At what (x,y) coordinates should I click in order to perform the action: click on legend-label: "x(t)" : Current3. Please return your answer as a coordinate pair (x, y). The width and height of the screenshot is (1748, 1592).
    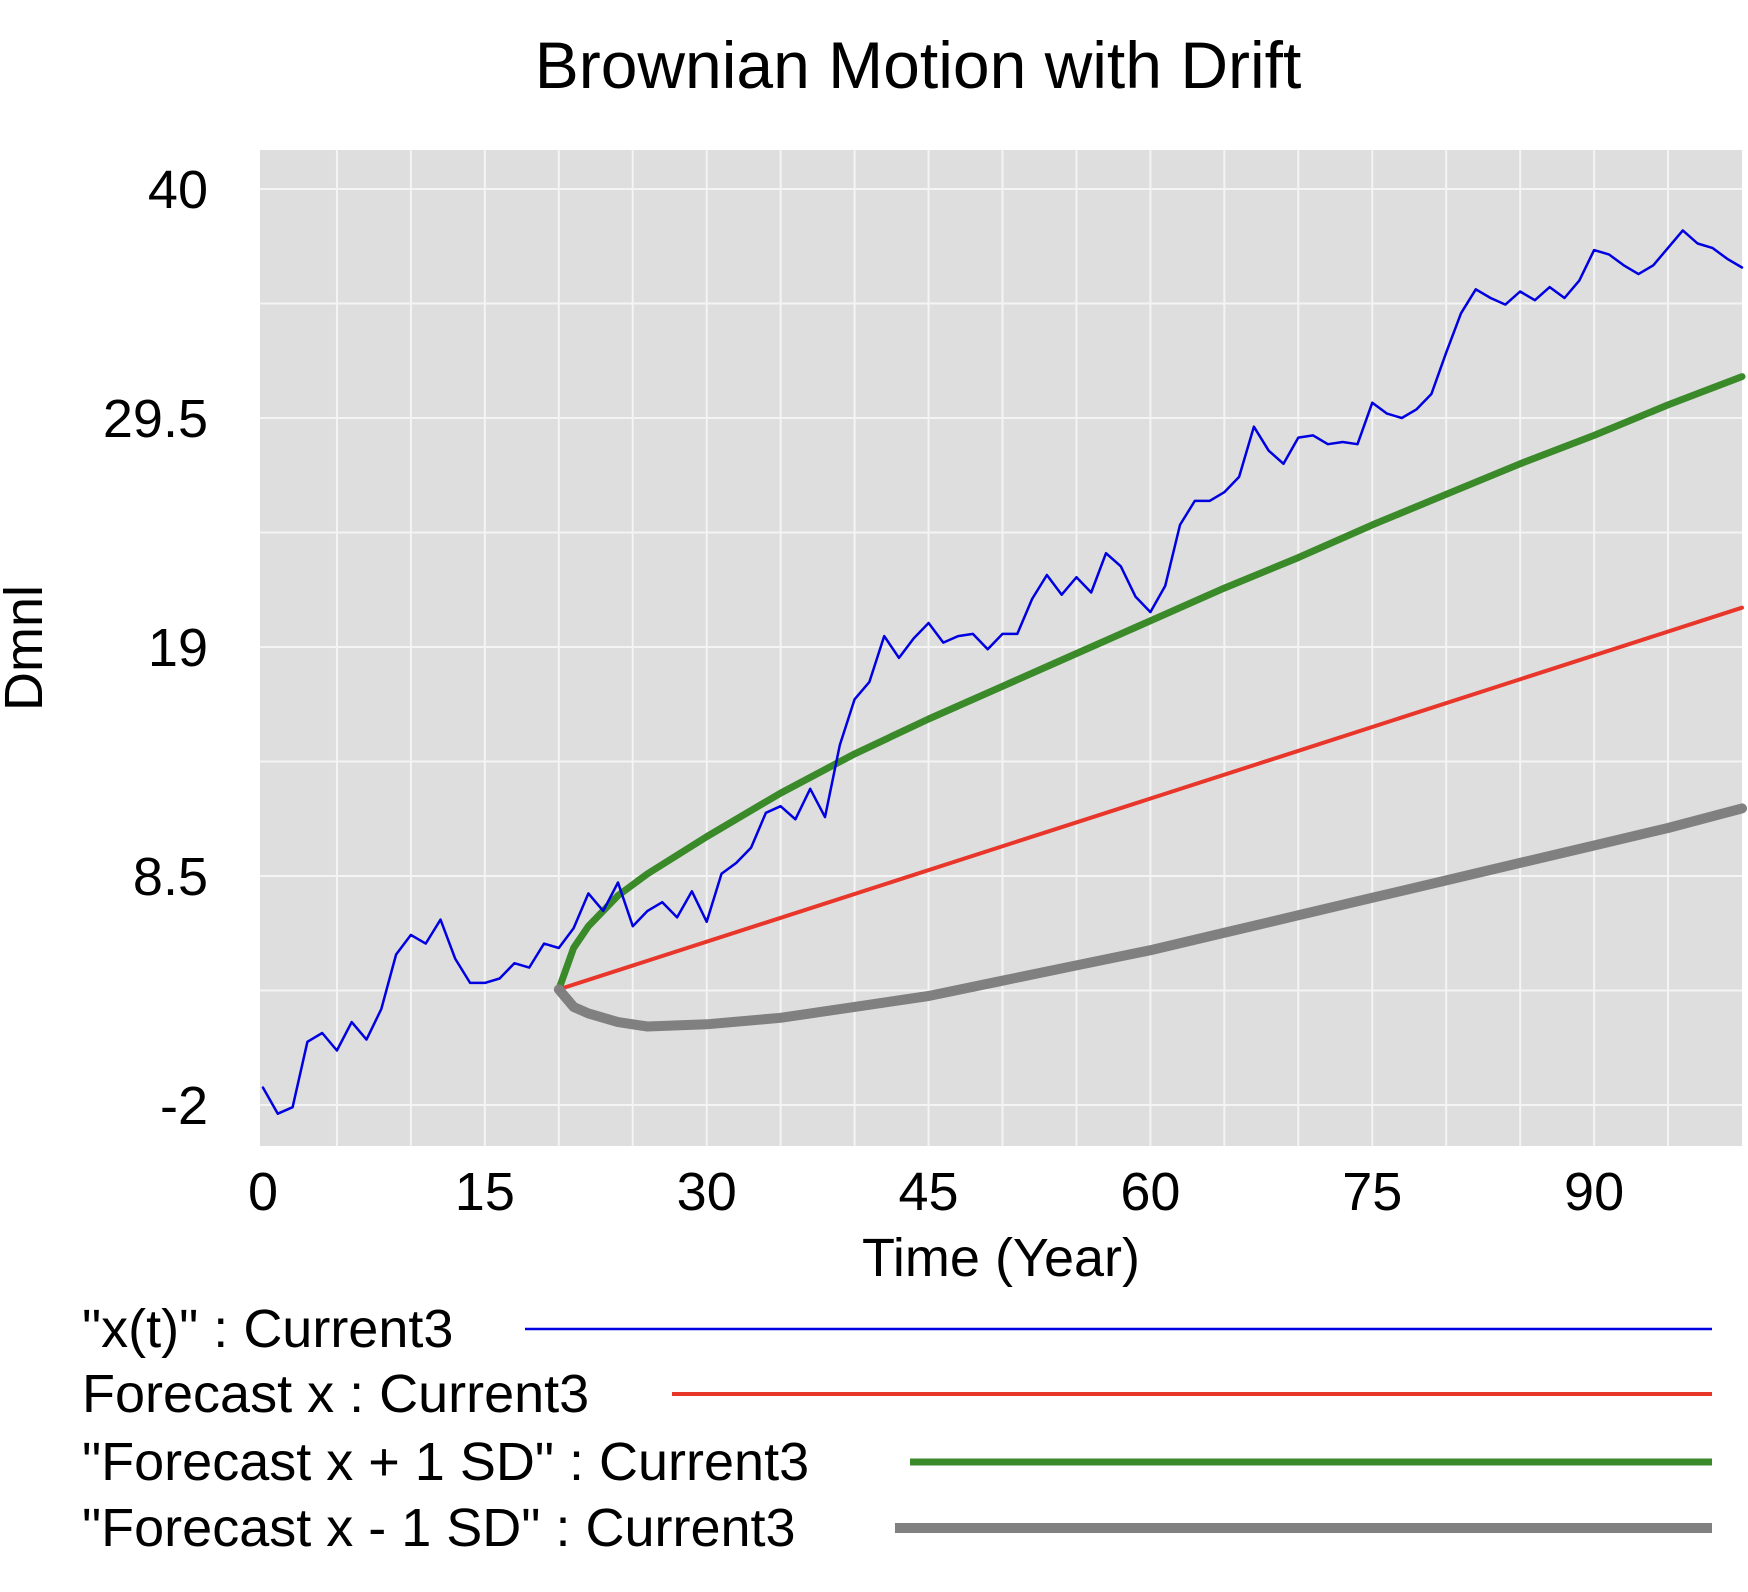
    Looking at the image, I should click on (267, 1329).